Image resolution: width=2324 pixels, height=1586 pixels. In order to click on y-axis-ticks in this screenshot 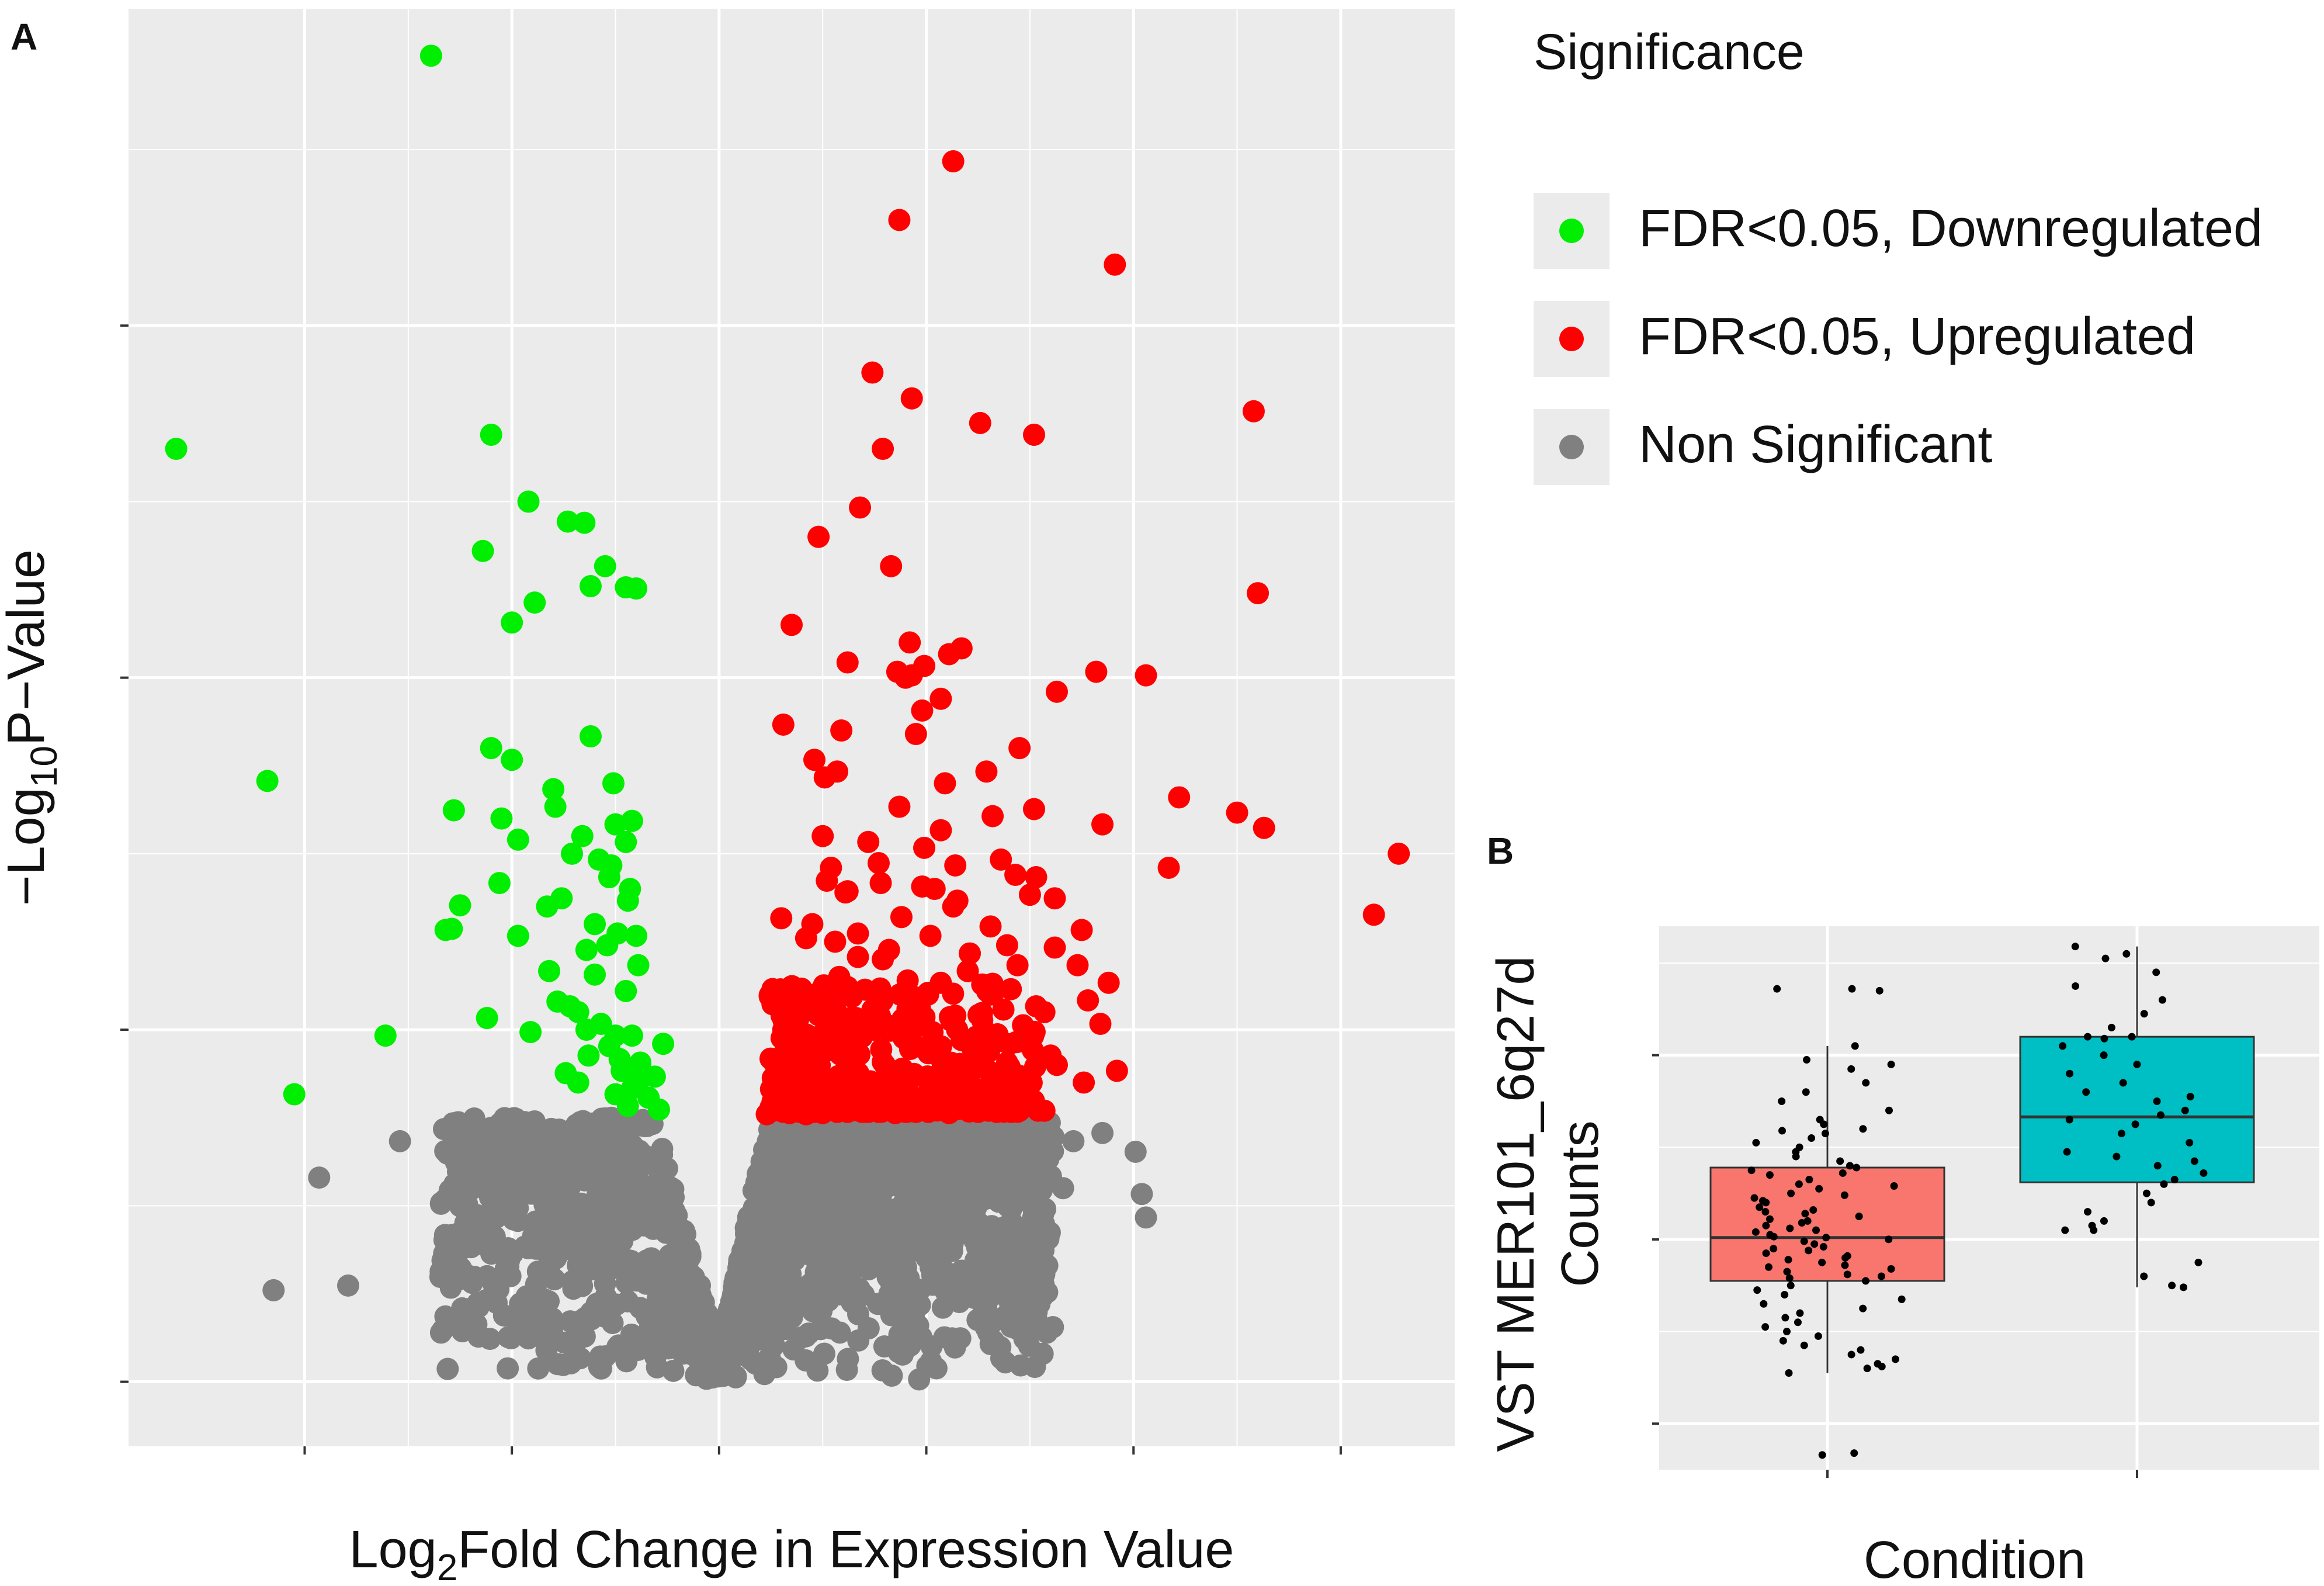, I will do `click(125, 853)`.